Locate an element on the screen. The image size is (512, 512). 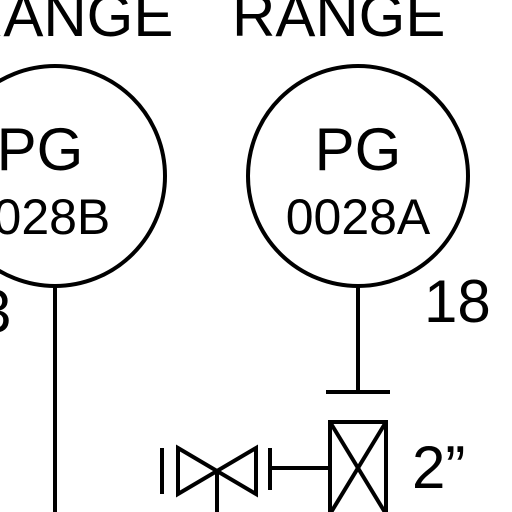
gate-valve-icon is located at coordinates (209, 478).